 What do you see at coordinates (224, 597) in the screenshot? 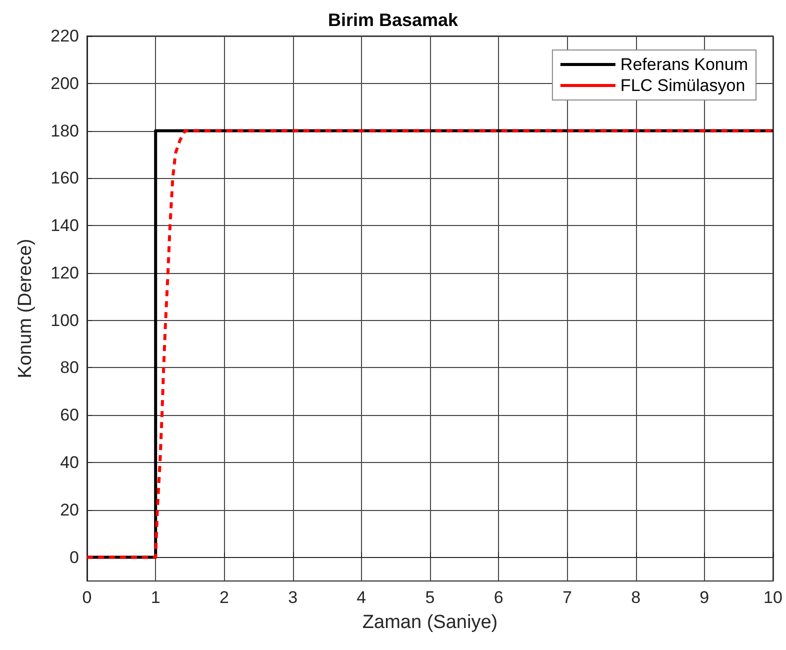
I see `x-tick-label: 2` at bounding box center [224, 597].